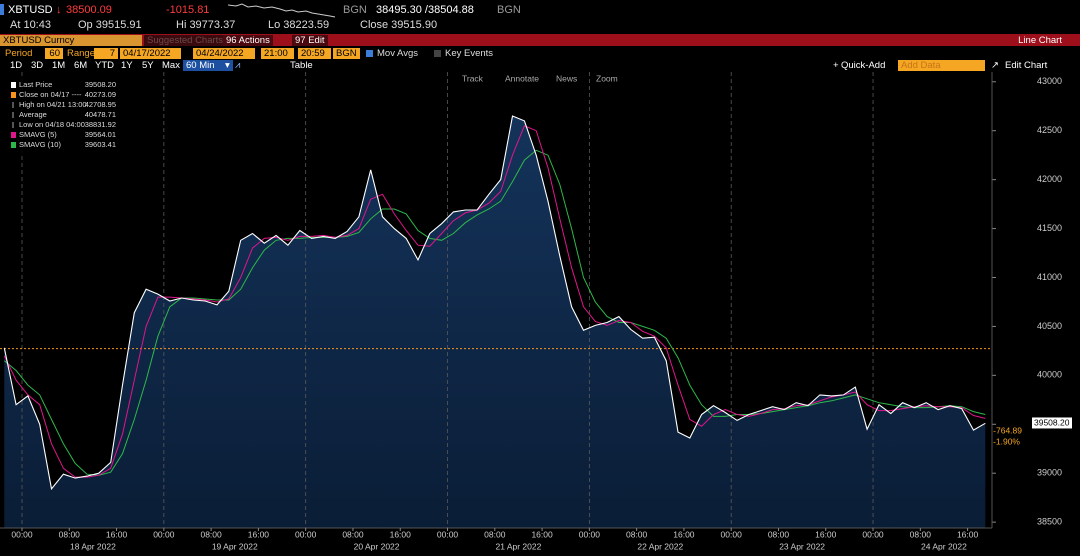  What do you see at coordinates (71, 40) in the screenshot?
I see `security: XBTUSD Curncy` at bounding box center [71, 40].